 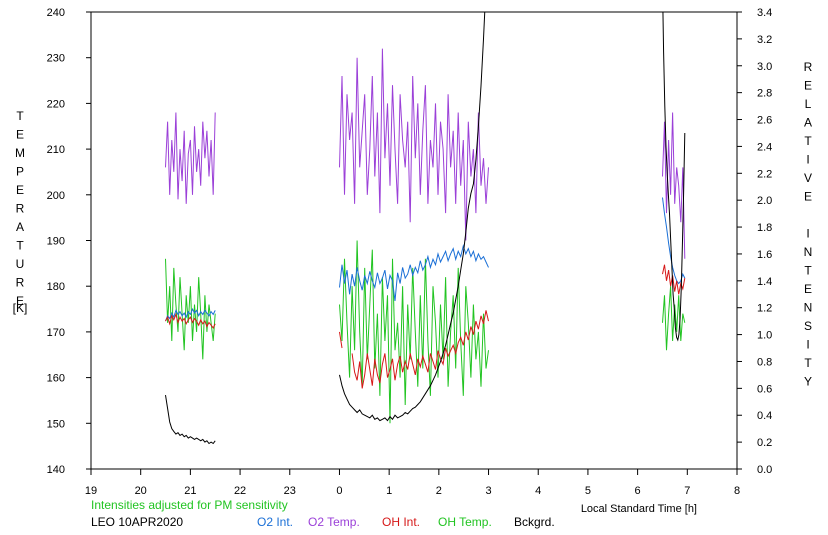 I want to click on y-right-axis-title-letter: Y, so click(x=808, y=382).